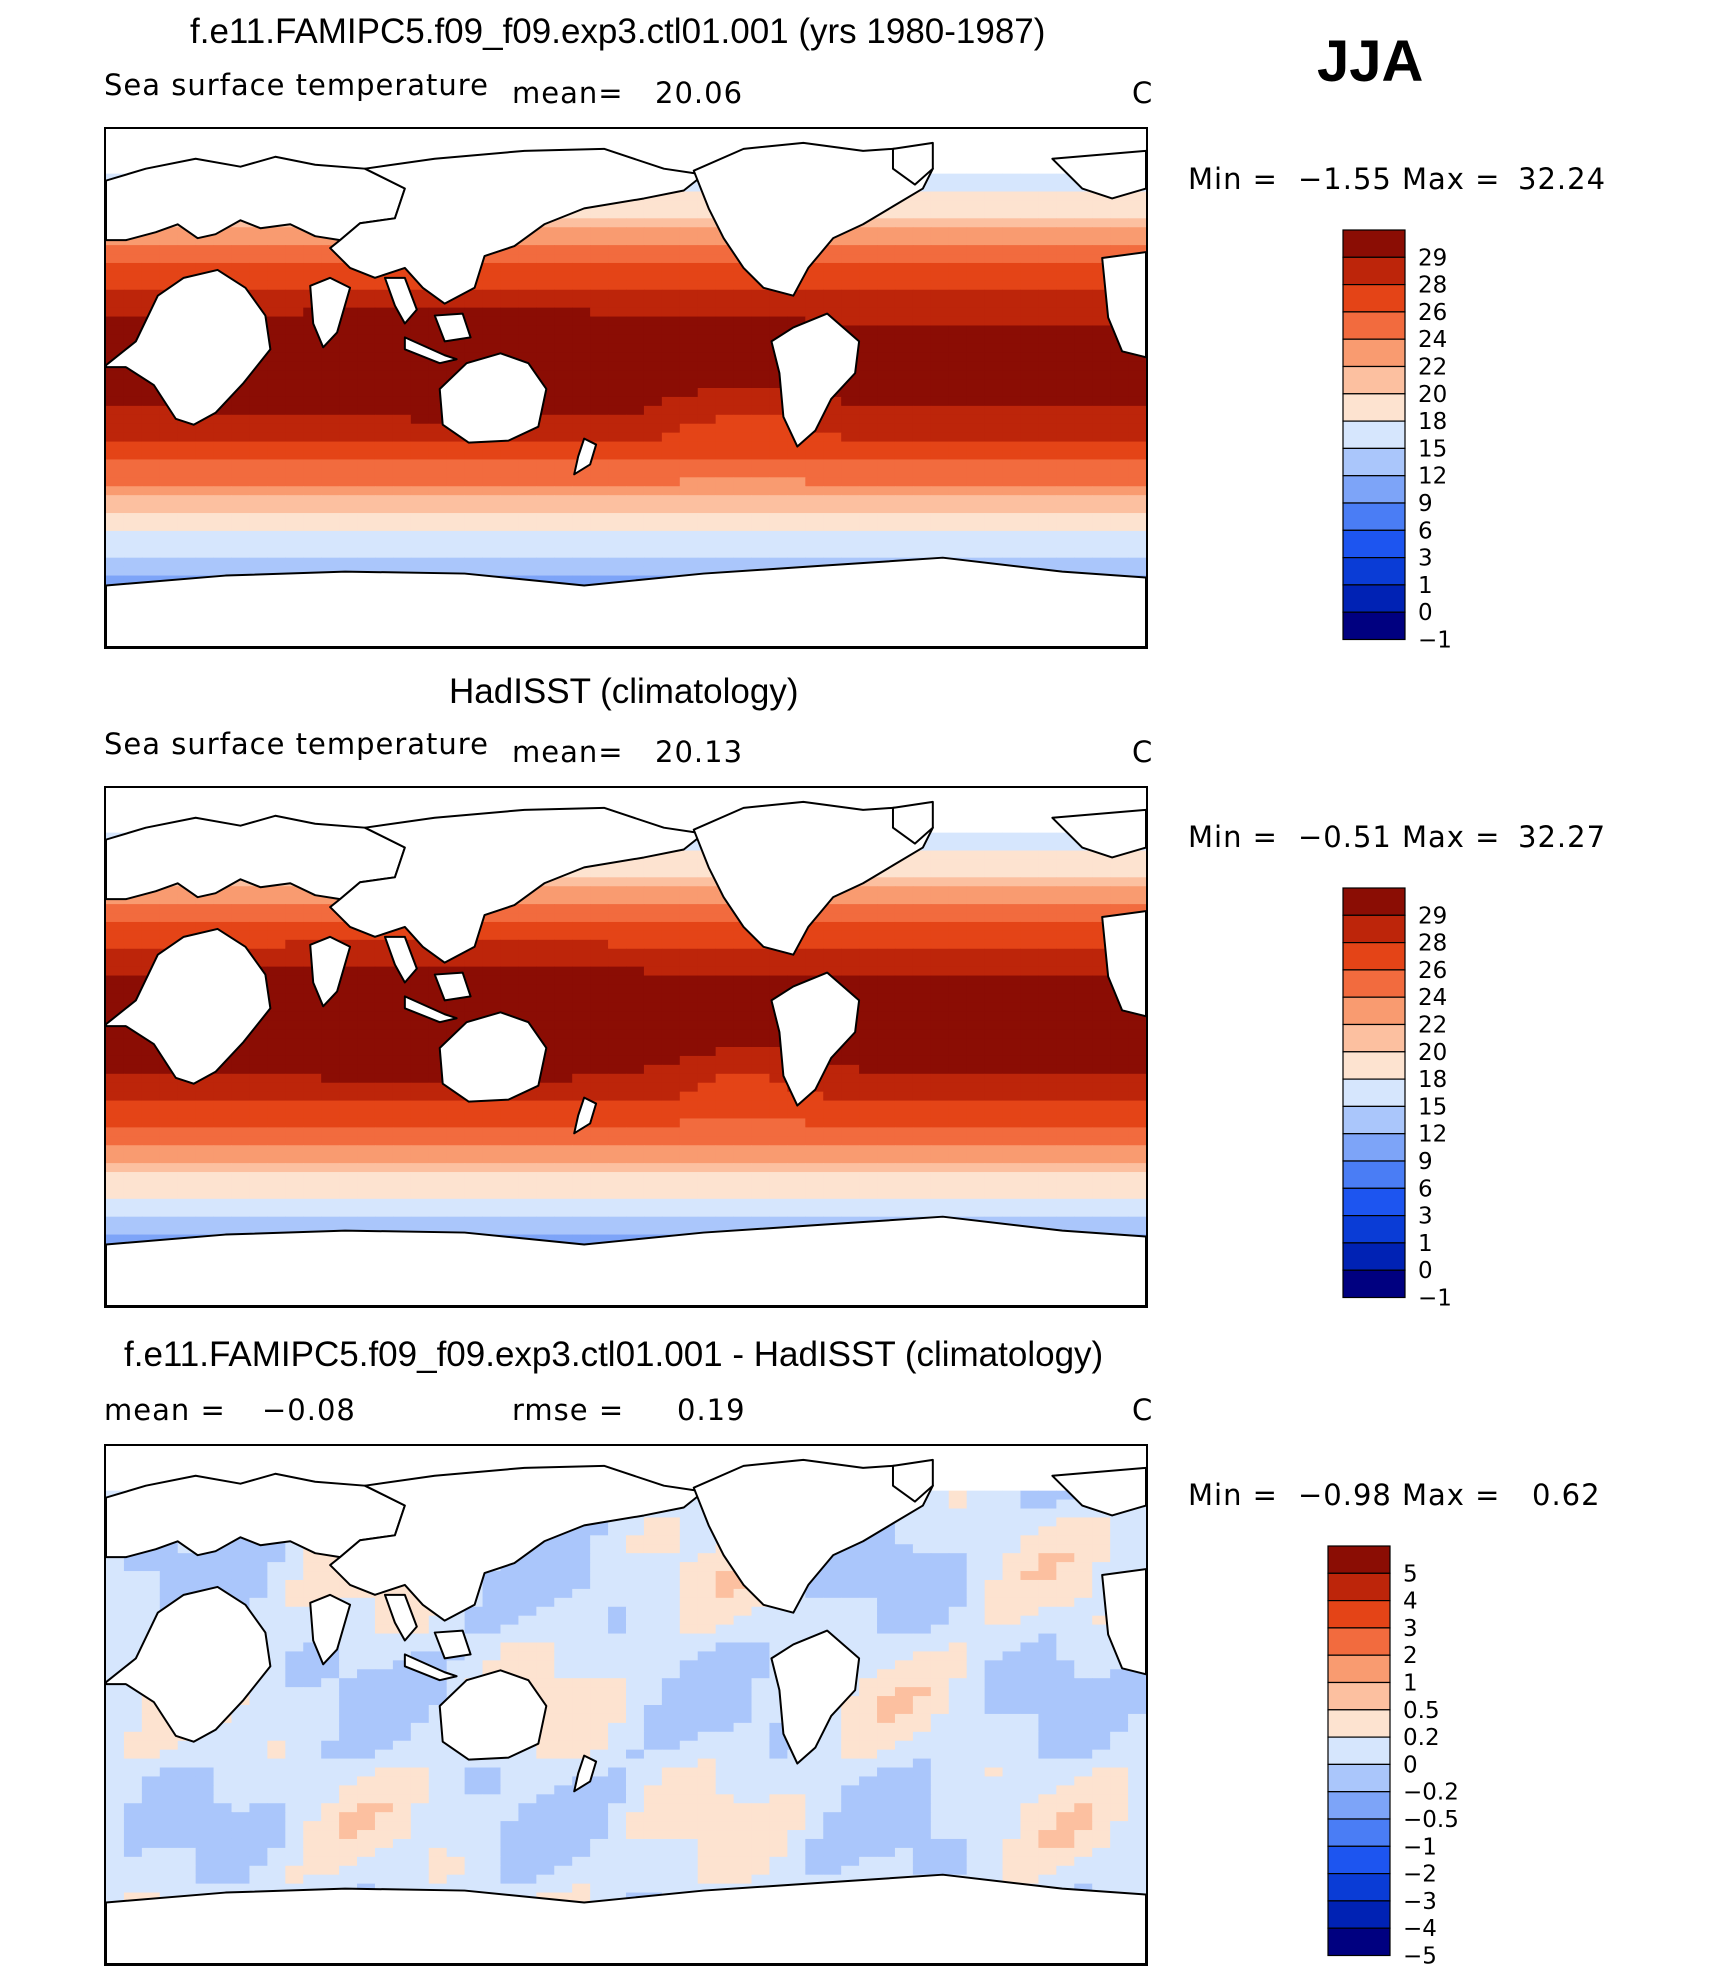 The width and height of the screenshot is (1710, 1969). I want to click on colorbar-tick-label: 6, so click(1425, 531).